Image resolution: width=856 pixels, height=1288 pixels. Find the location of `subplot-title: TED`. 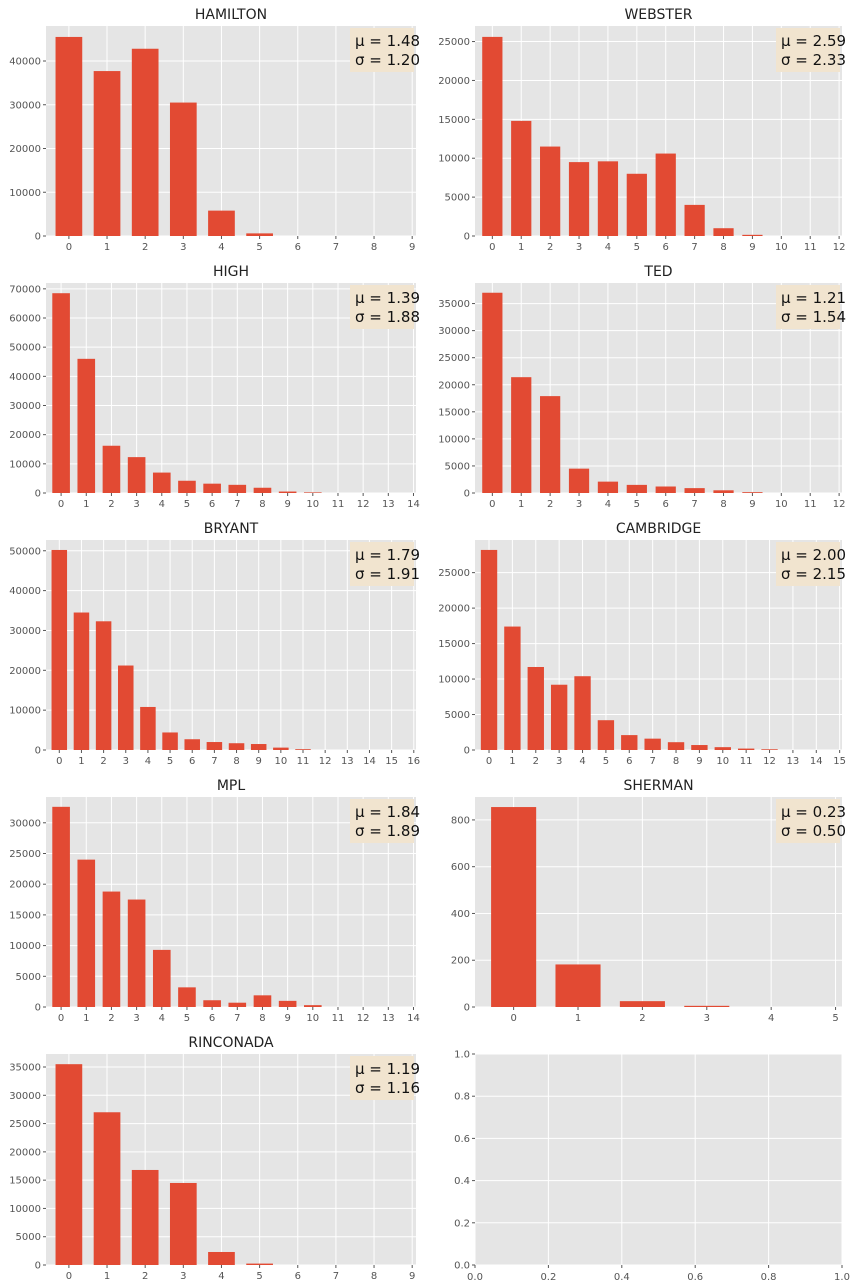

subplot-title: TED is located at coordinates (657, 272).